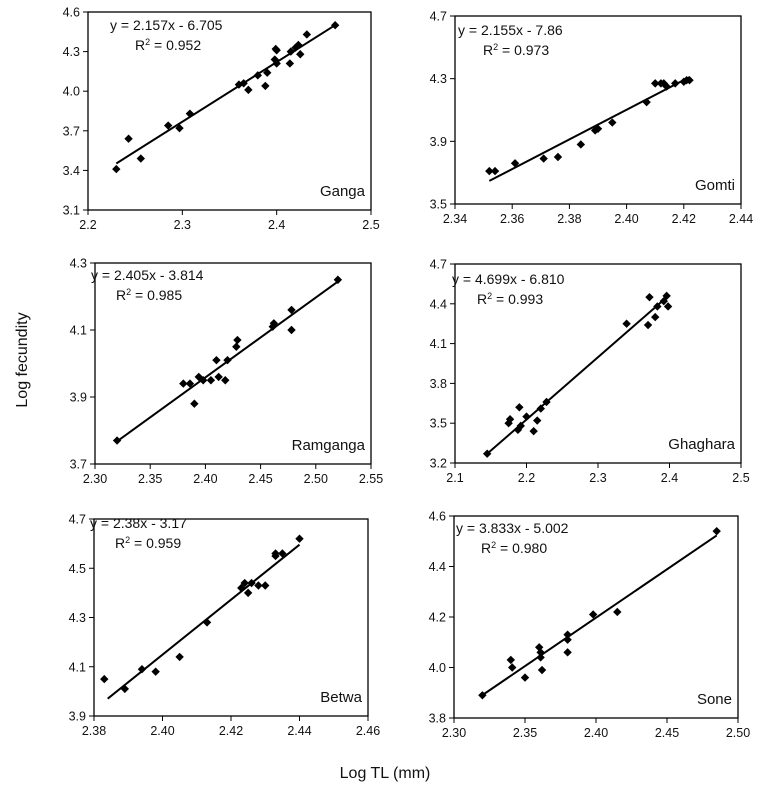 Image resolution: width=777 pixels, height=792 pixels. What do you see at coordinates (715, 185) in the screenshot?
I see `river-label-gomti: Gomti` at bounding box center [715, 185].